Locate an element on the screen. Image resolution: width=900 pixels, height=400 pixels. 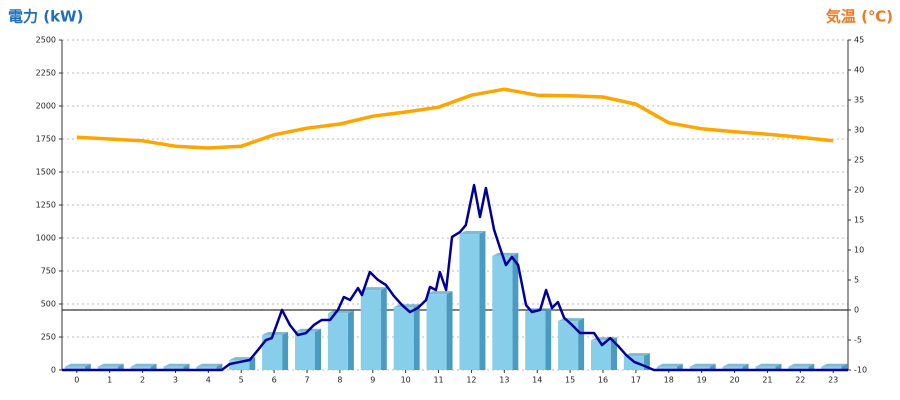
x-tick-label: 19 is located at coordinates (702, 380).